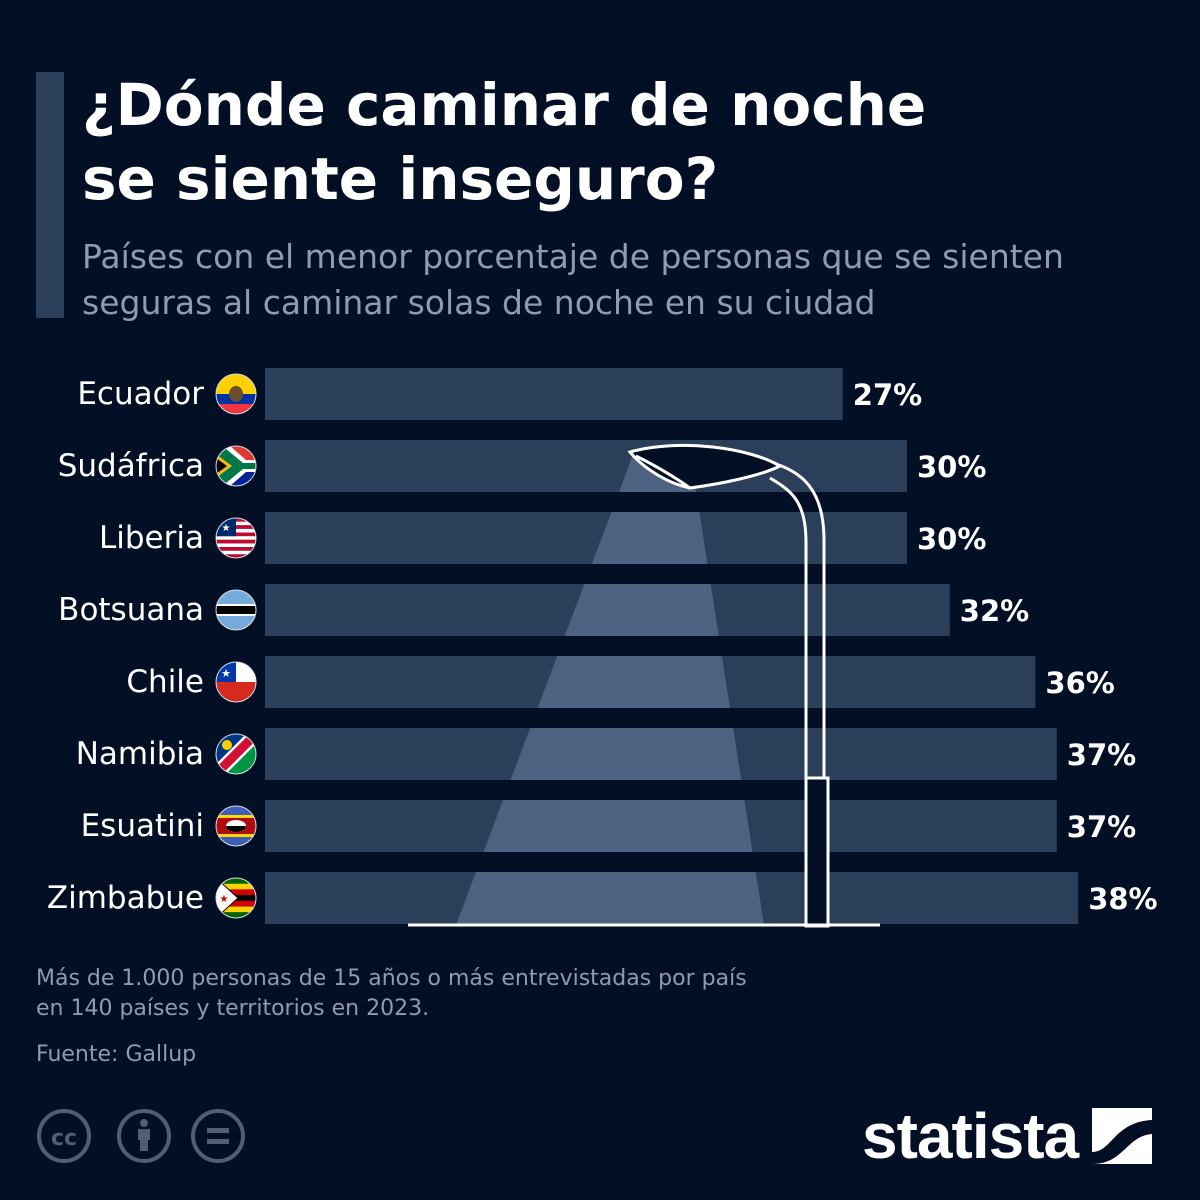 The width and height of the screenshot is (1200, 1200). I want to click on category-label-2: Liberia, so click(151, 538).